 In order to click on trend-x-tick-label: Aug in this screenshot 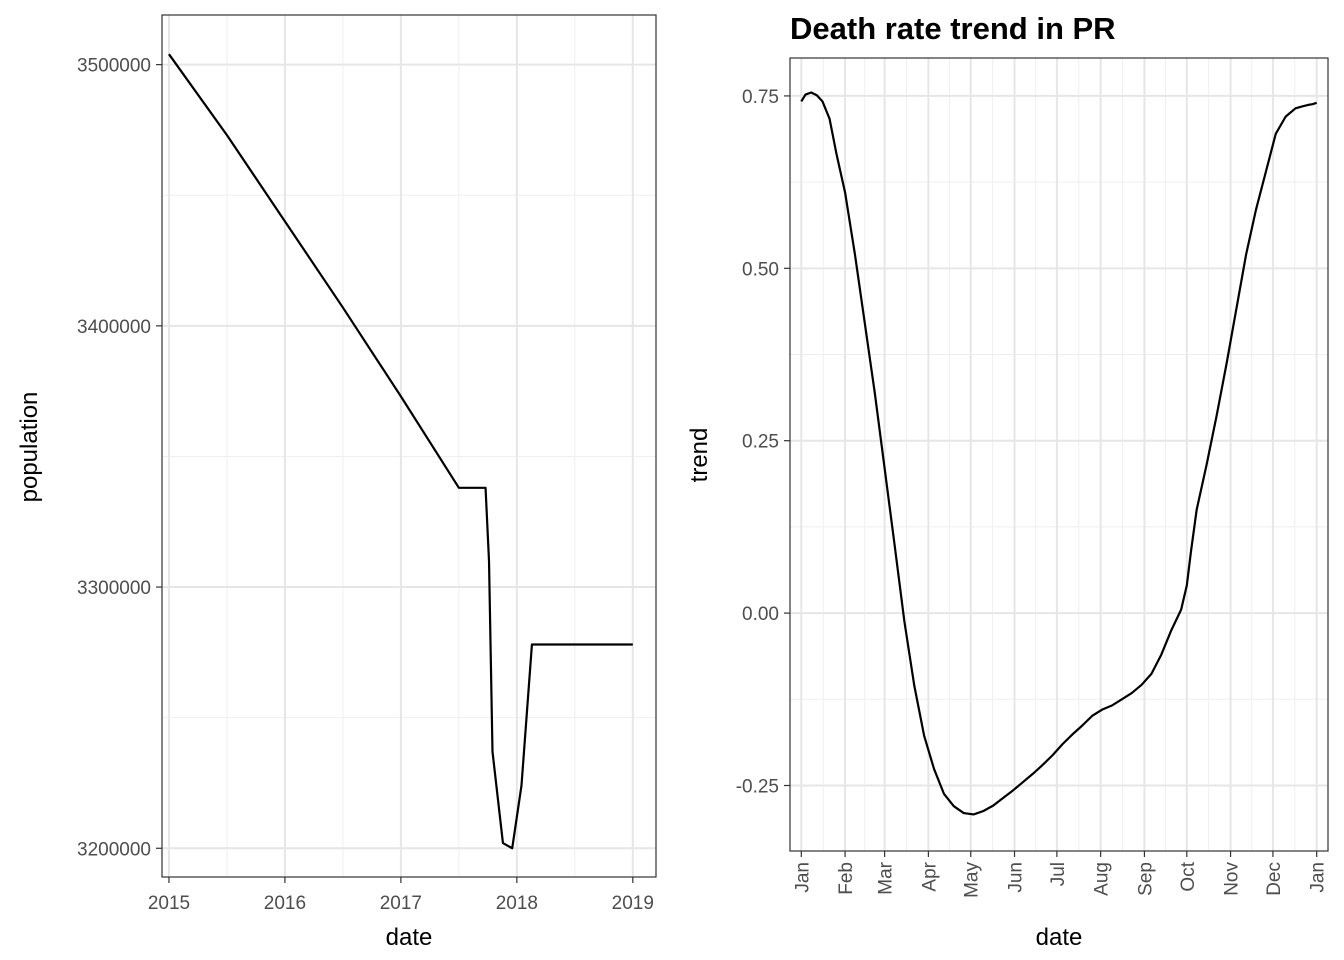, I will do `click(1102, 879)`.